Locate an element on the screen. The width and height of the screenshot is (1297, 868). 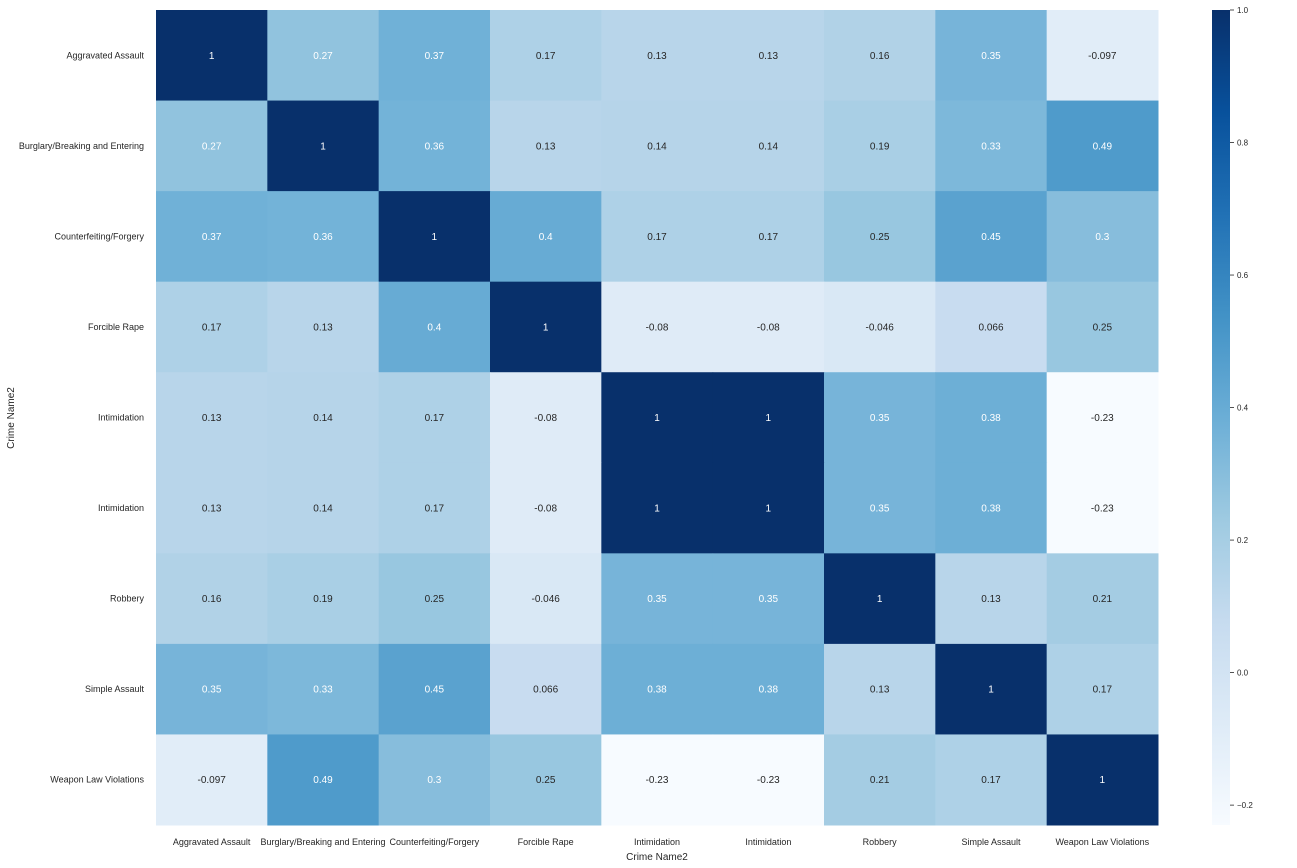
y-tick-label: Intimidation is located at coordinates (121, 418).